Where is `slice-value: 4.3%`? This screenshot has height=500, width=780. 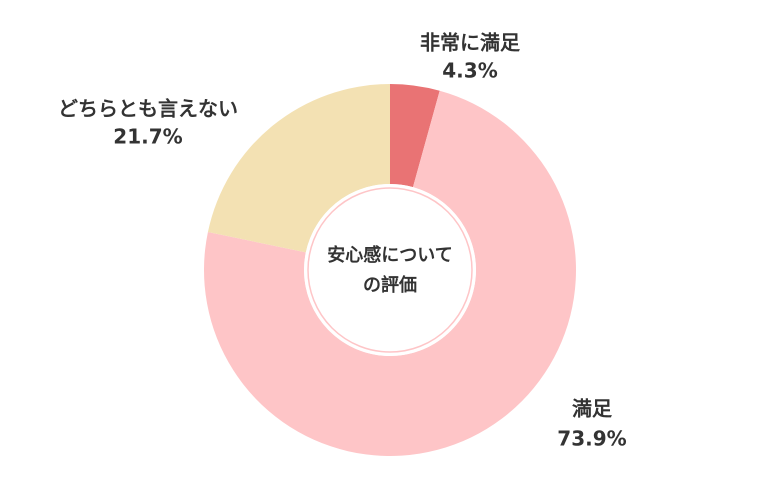
slice-value: 4.3% is located at coordinates (469, 71).